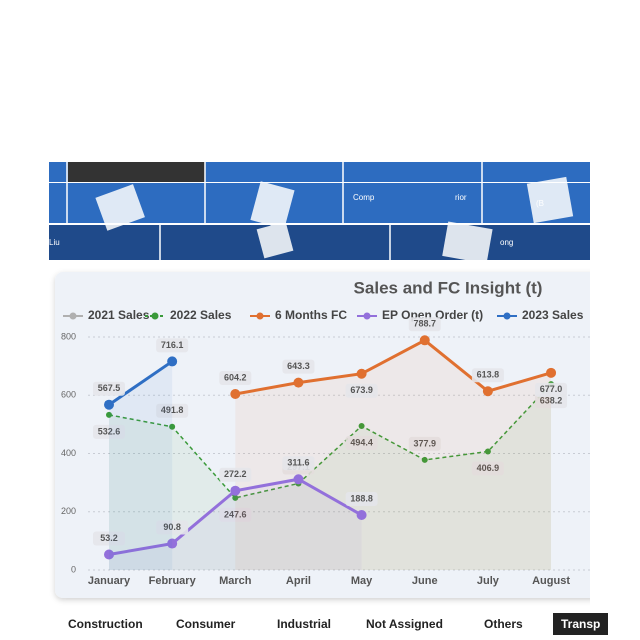 The height and width of the screenshot is (640, 640). What do you see at coordinates (109, 581) in the screenshot?
I see `x-tick-label: January` at bounding box center [109, 581].